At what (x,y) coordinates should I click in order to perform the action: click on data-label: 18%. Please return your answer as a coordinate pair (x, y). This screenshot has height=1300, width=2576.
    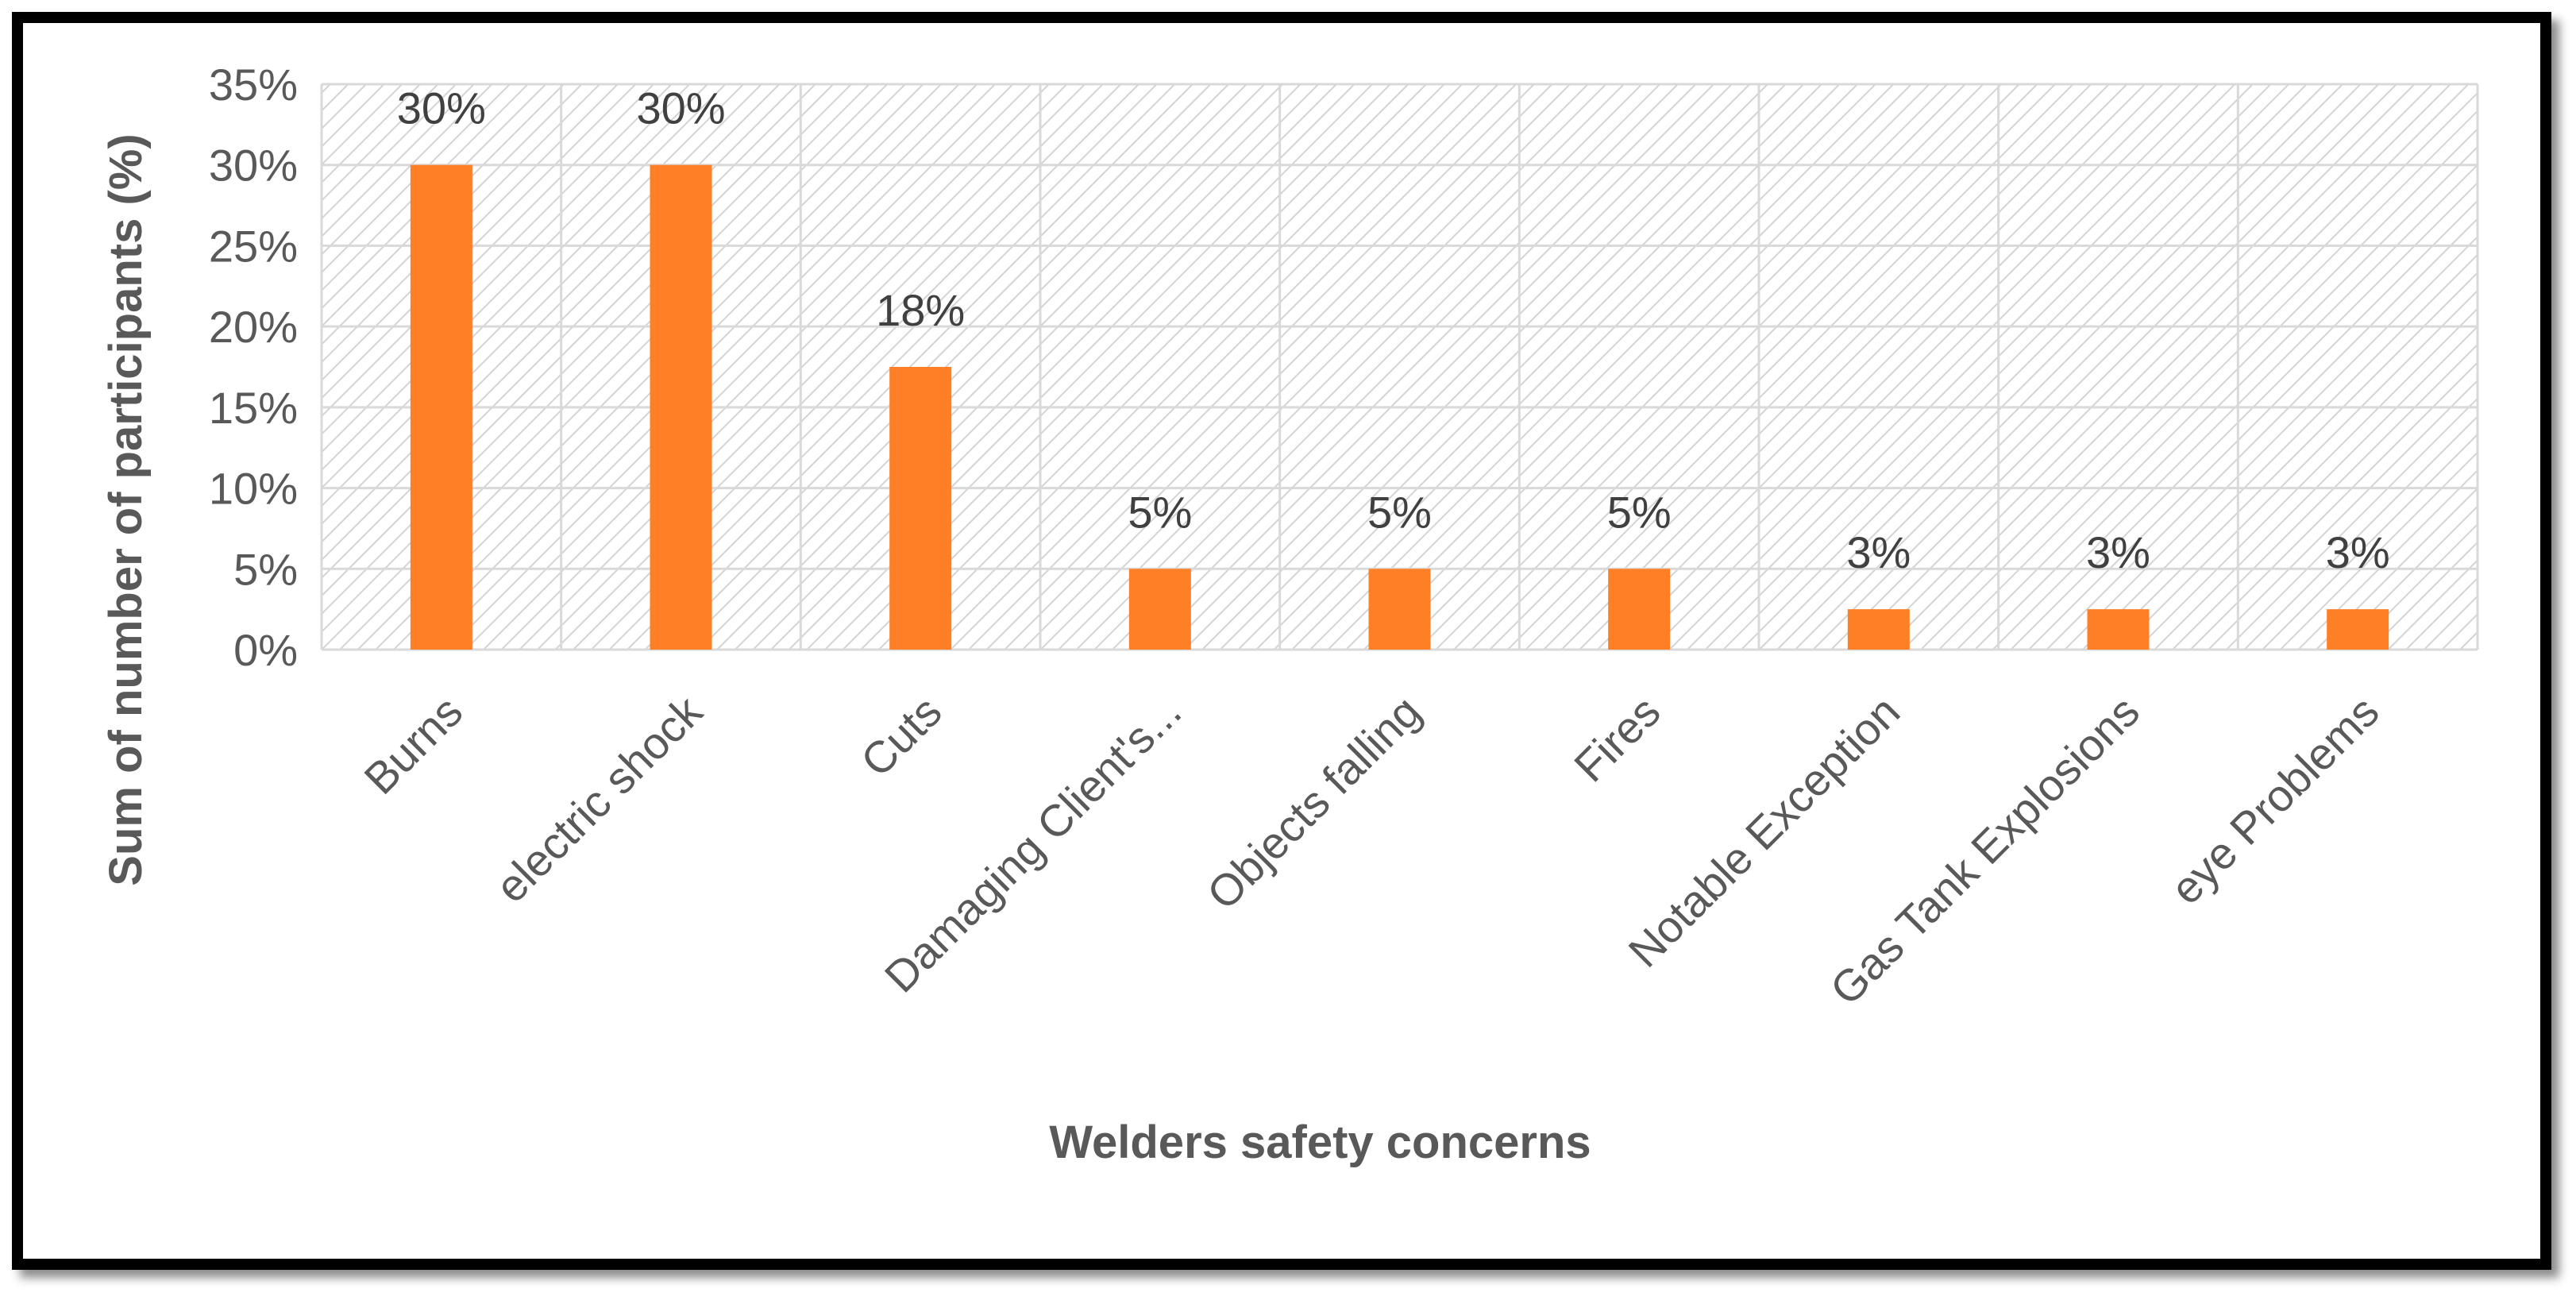
    Looking at the image, I should click on (920, 310).